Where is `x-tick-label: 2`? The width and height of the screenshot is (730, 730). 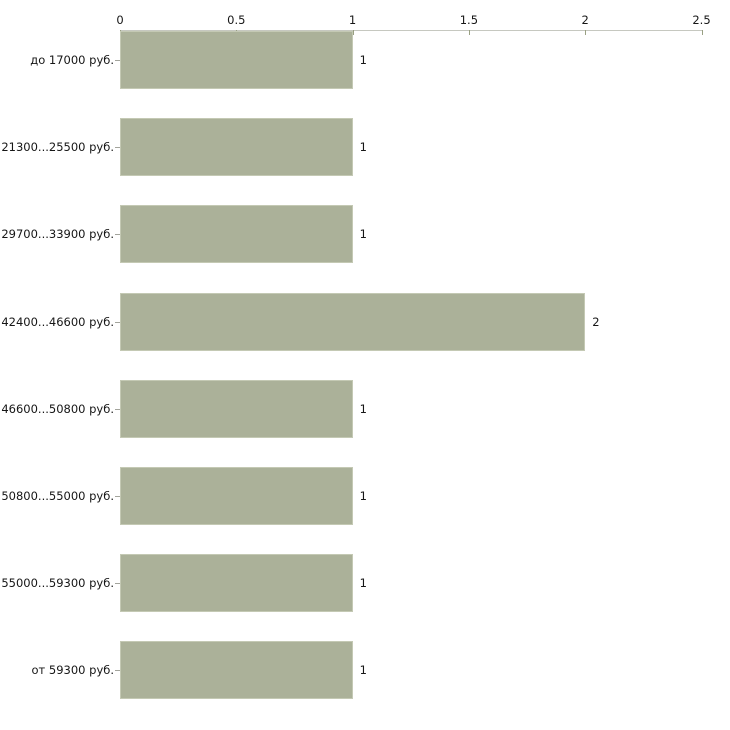
x-tick-label: 2 is located at coordinates (585, 20).